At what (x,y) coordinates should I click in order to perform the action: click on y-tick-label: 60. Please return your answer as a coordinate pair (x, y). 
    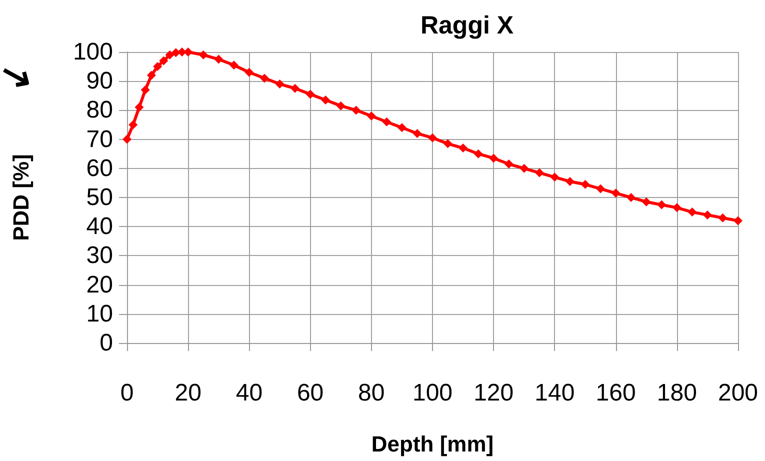
    Looking at the image, I should click on (99, 168).